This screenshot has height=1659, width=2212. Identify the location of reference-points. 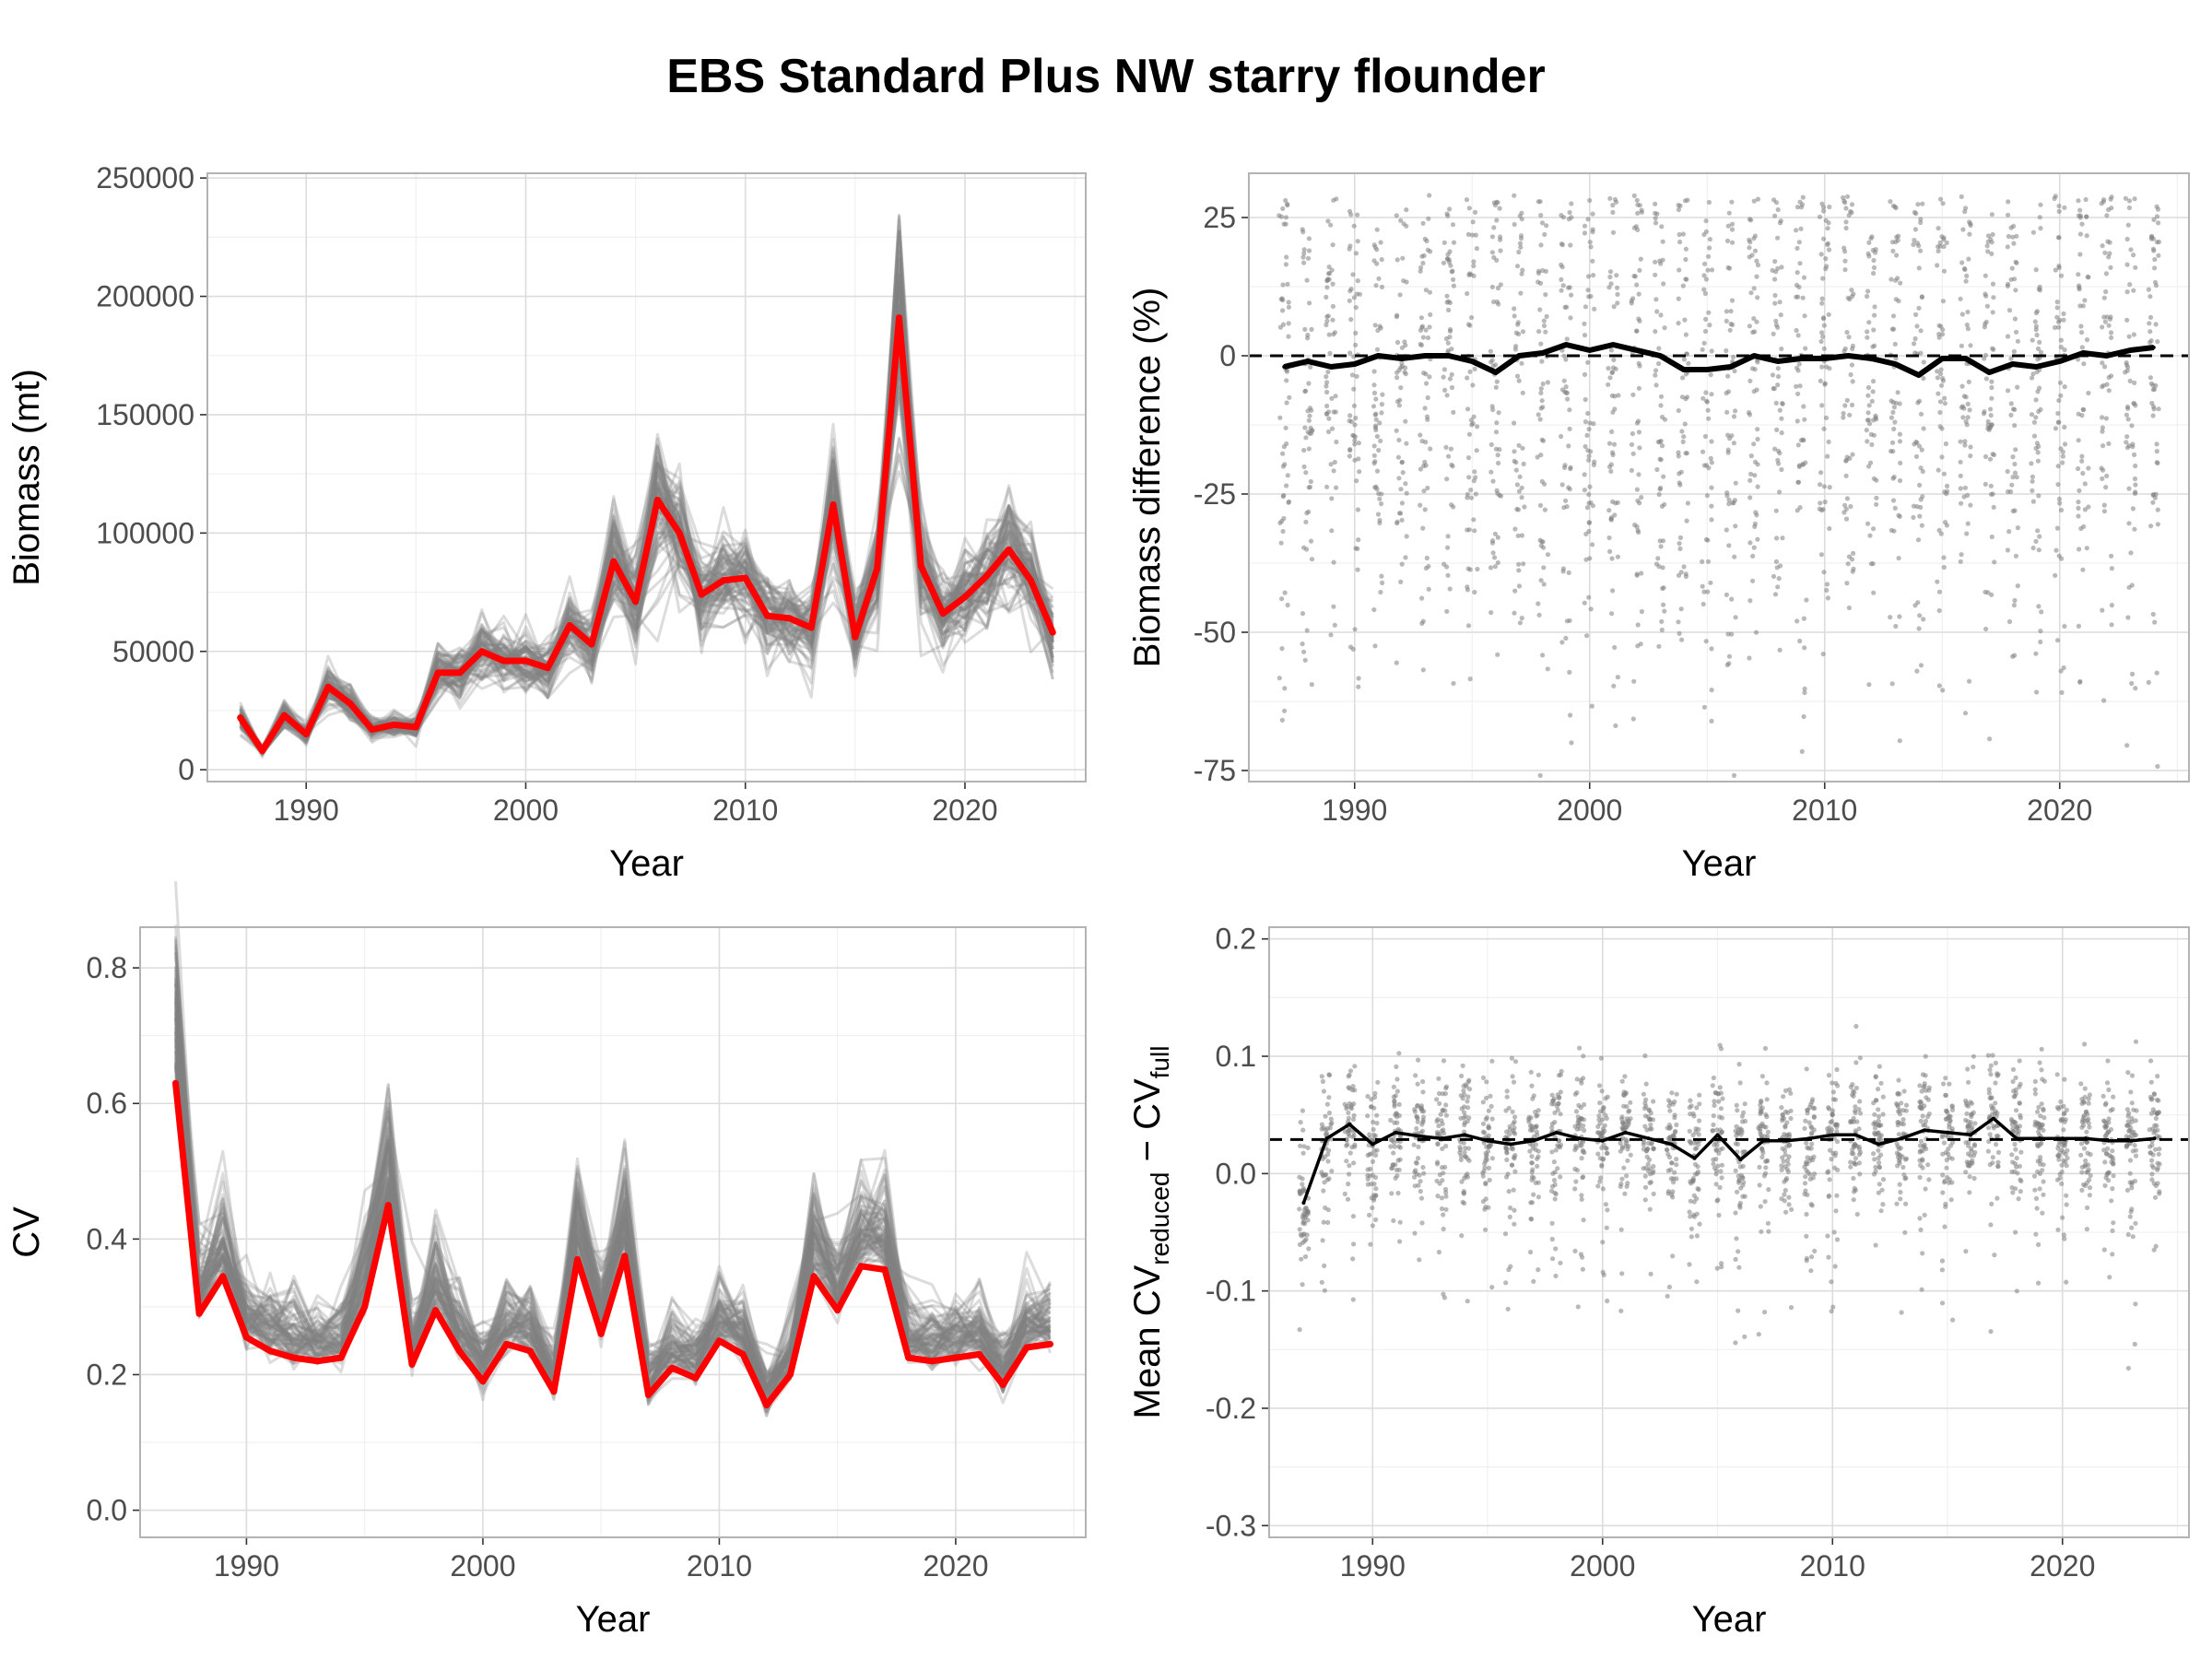
(646, 534).